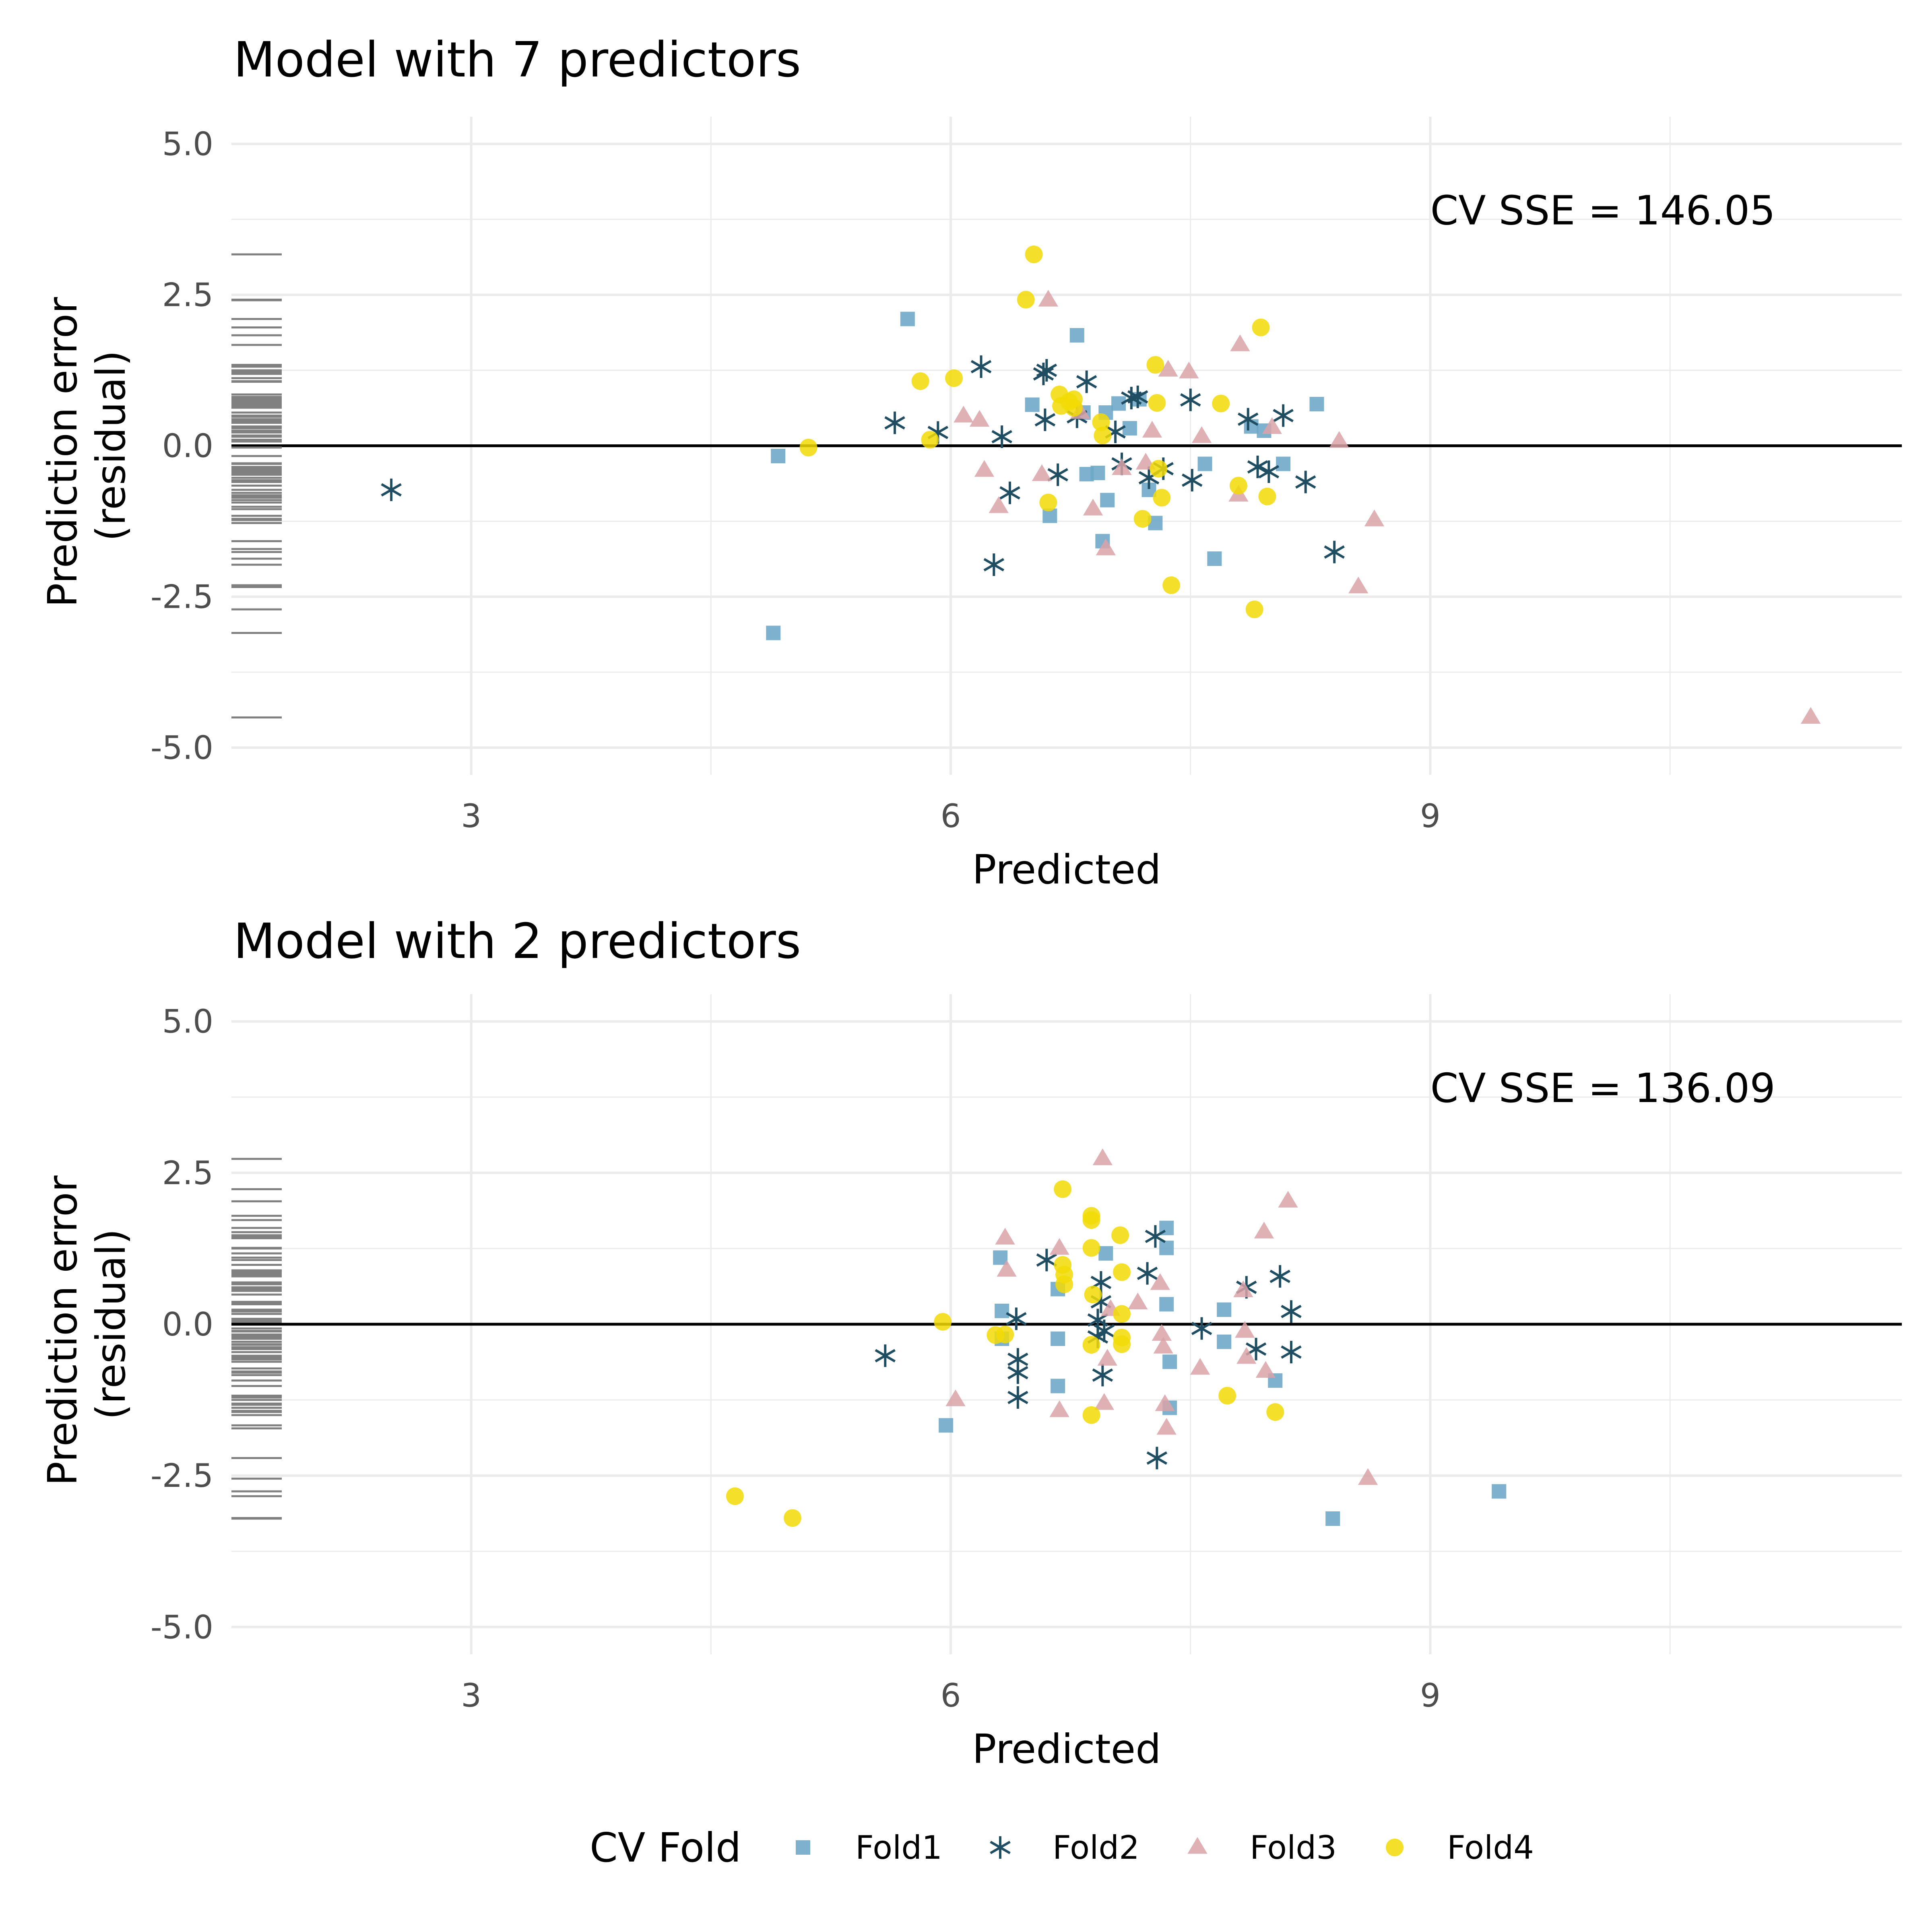 This screenshot has width=1932, height=1932. Describe the element at coordinates (471, 1695) in the screenshot. I see `x-tick-label: 3` at that location.